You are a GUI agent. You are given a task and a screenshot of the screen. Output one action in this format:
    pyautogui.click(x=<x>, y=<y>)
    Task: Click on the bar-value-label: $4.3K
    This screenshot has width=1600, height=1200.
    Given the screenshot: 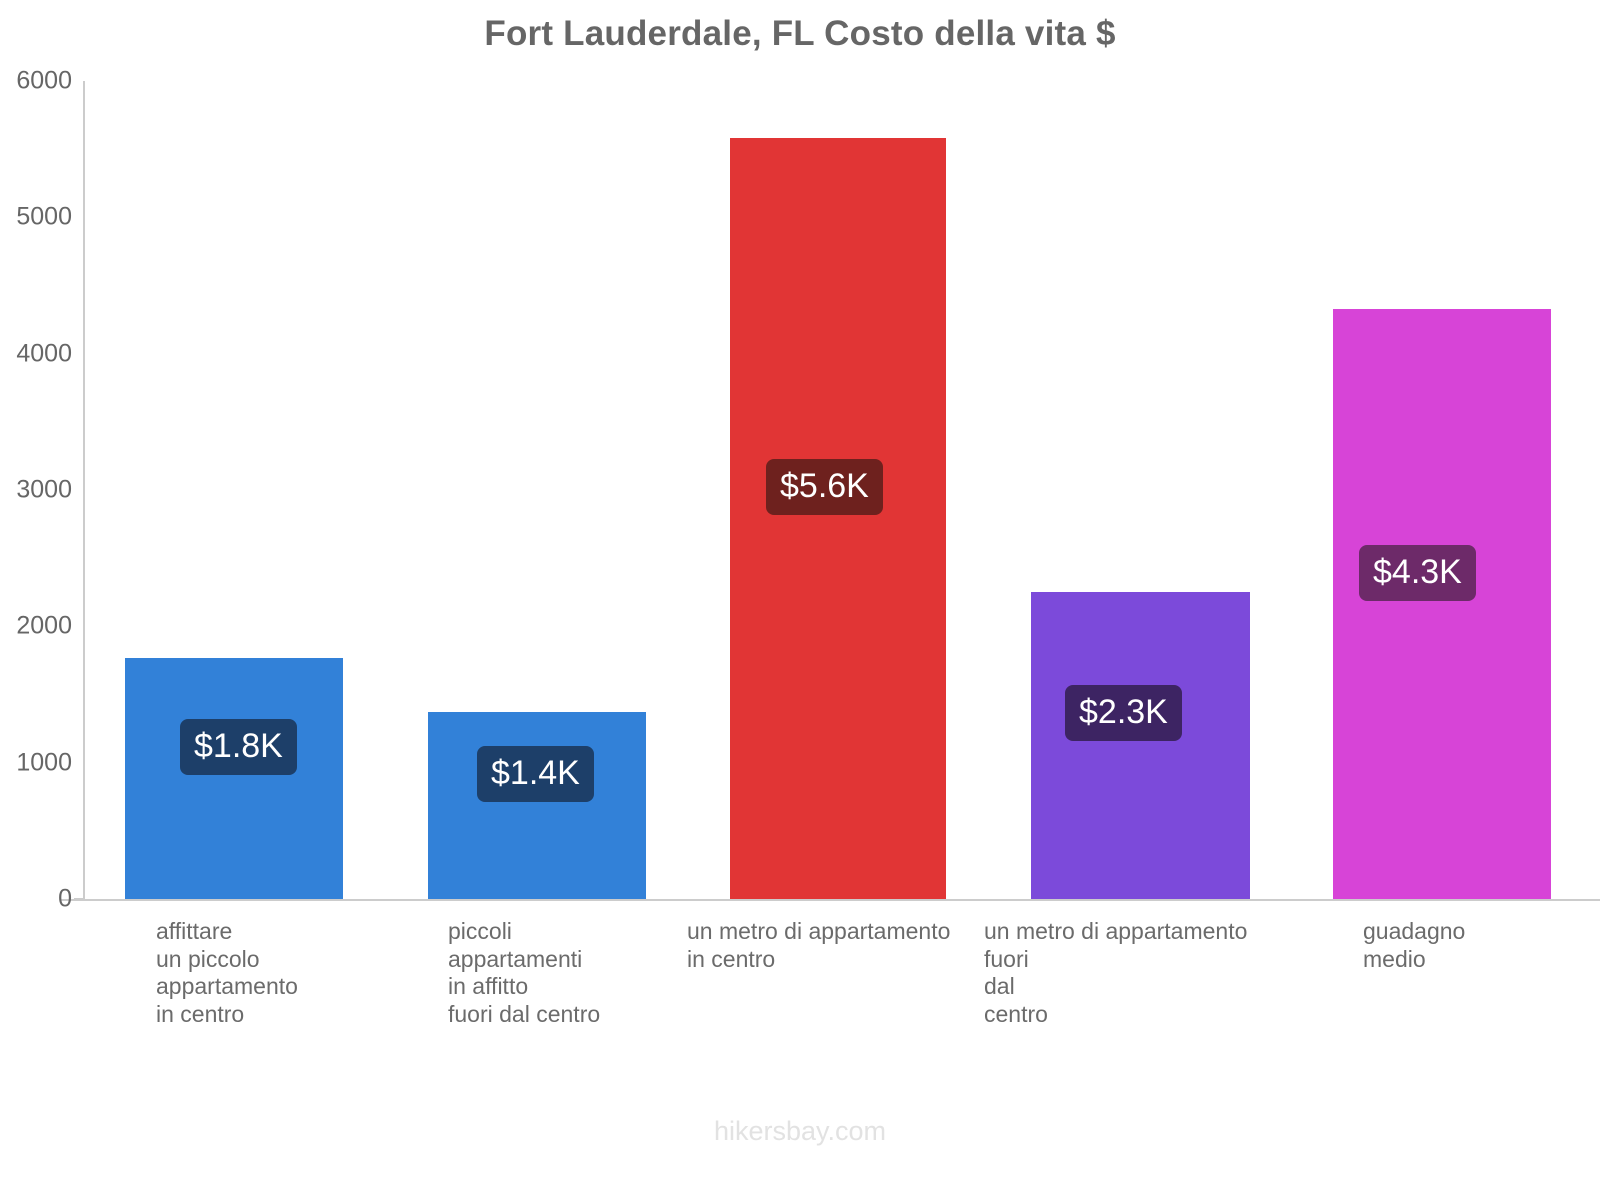 What is the action you would take?
    pyautogui.click(x=1417, y=573)
    